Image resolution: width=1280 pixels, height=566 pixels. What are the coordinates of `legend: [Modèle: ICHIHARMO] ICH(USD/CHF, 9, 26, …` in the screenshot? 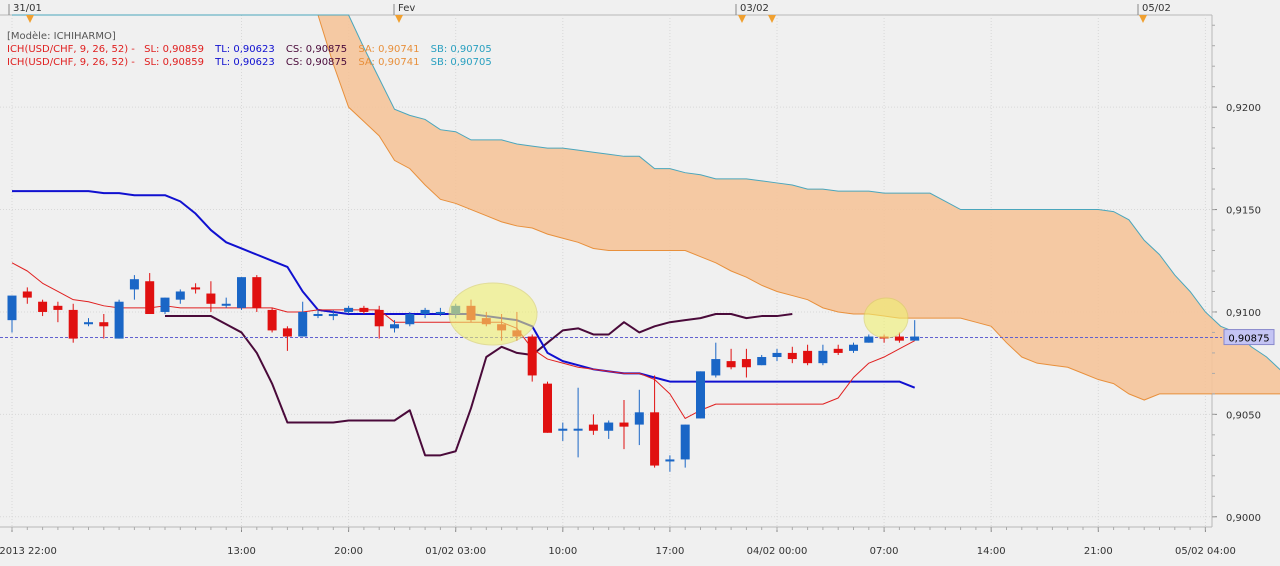 It's located at (249, 49).